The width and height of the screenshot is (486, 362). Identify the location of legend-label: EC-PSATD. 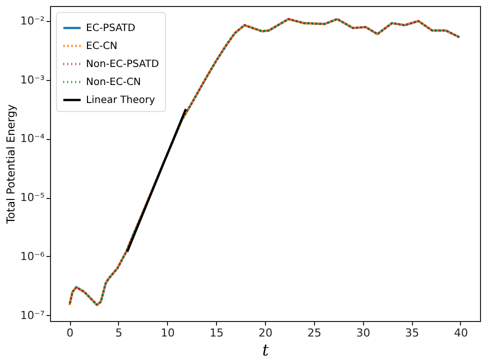
(111, 28).